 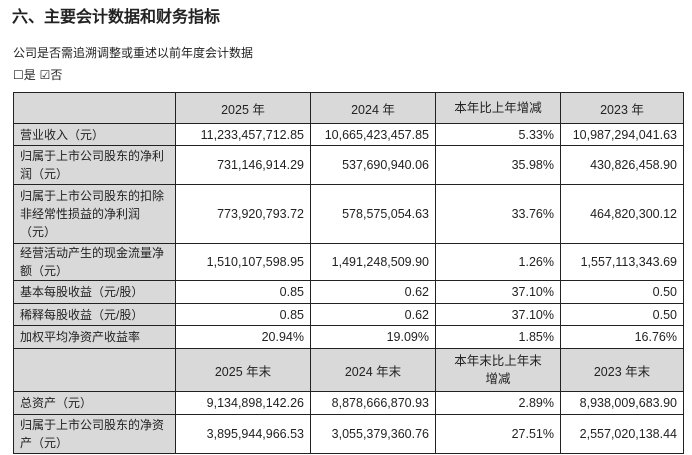 I want to click on restatement-question: 公司是否需追溯调整或重述以前年度会计数据, so click(x=133, y=53).